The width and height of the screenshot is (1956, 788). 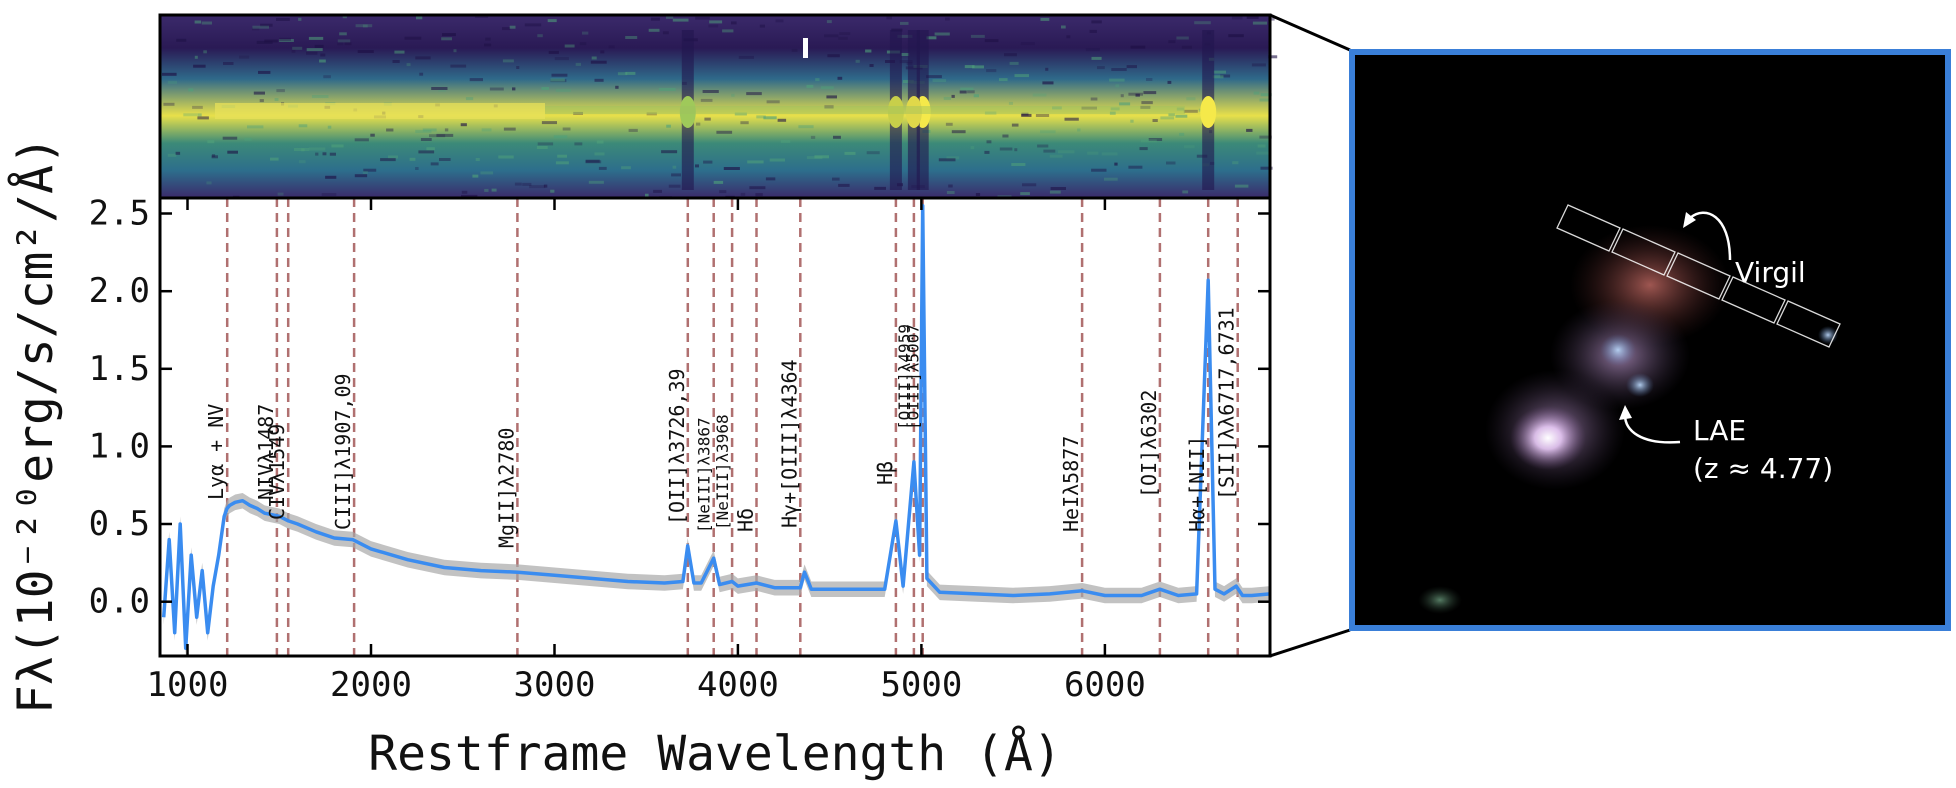 What do you see at coordinates (1548, 438) in the screenshot?
I see `lae-core` at bounding box center [1548, 438].